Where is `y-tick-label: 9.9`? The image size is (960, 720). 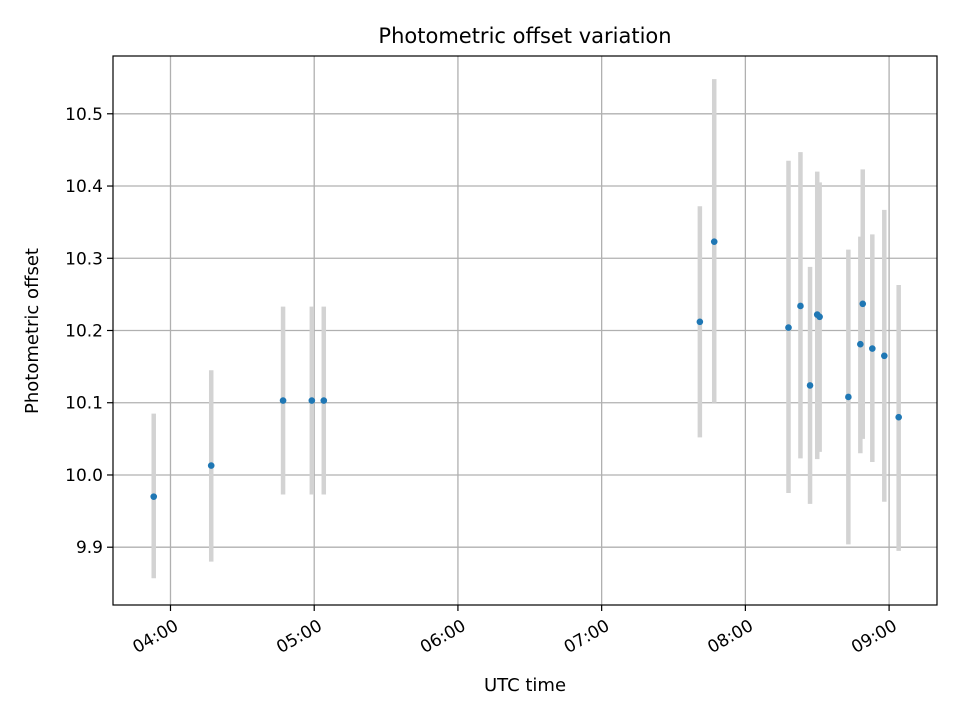 y-tick-label: 9.9 is located at coordinates (89, 548).